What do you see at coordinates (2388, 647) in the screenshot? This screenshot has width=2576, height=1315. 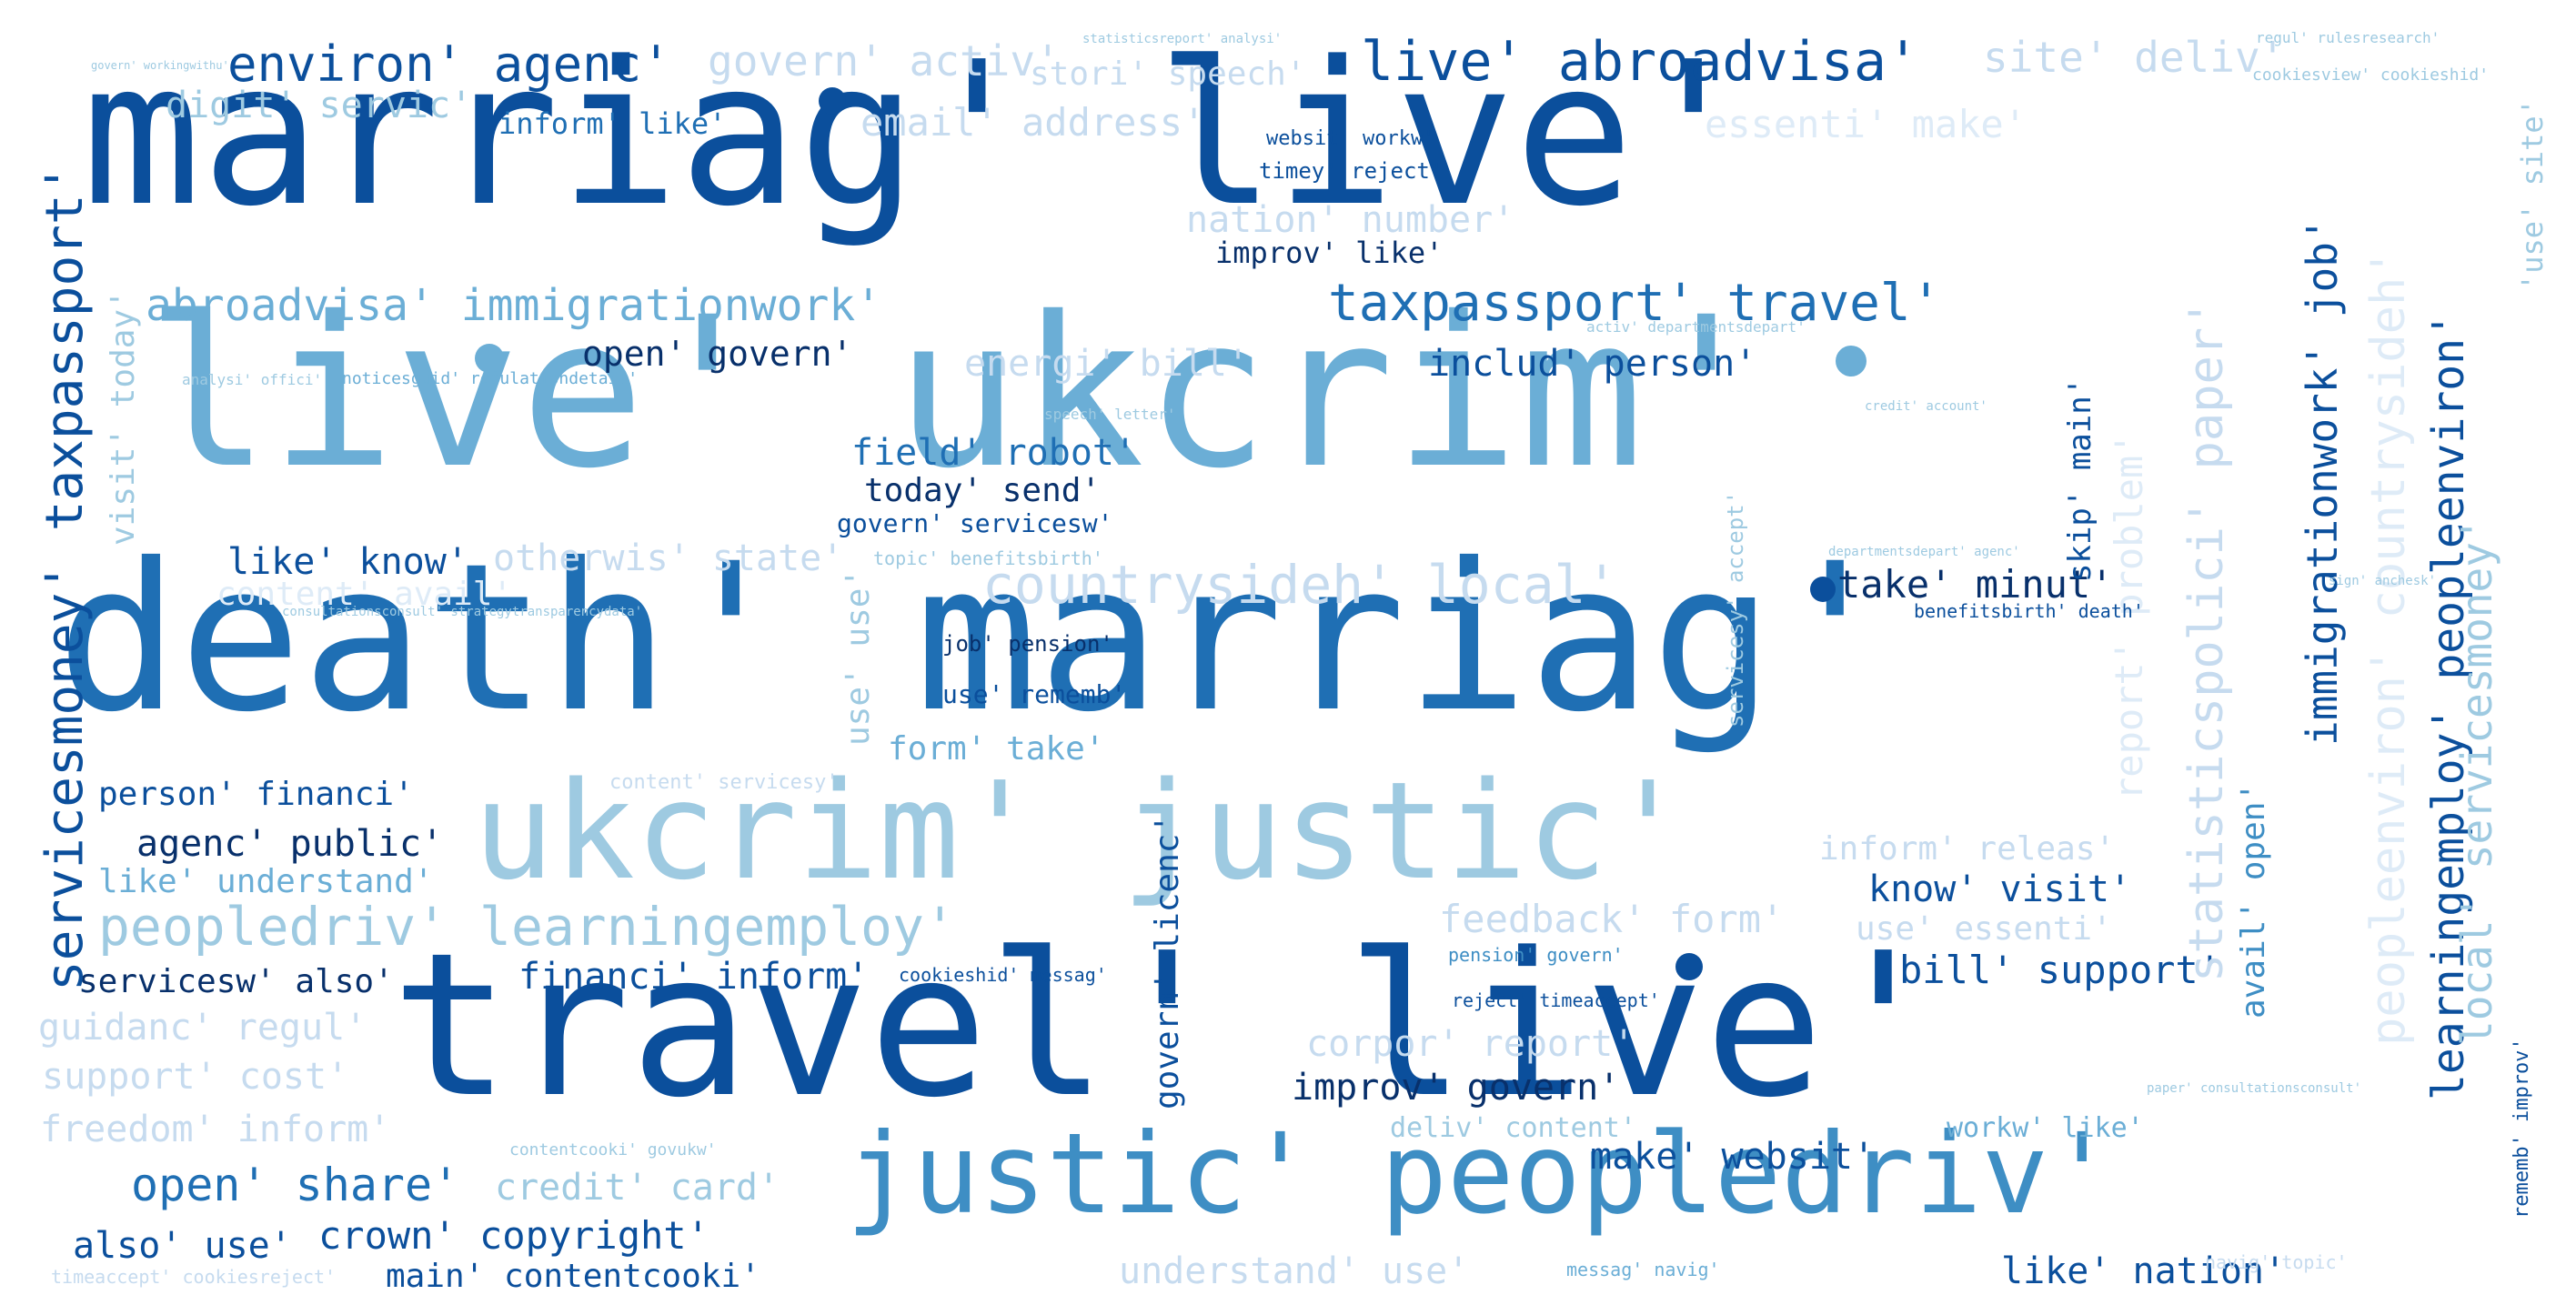 I see `word-peopleenviron-countrysideh: peopleenviron' countrysideh'` at bounding box center [2388, 647].